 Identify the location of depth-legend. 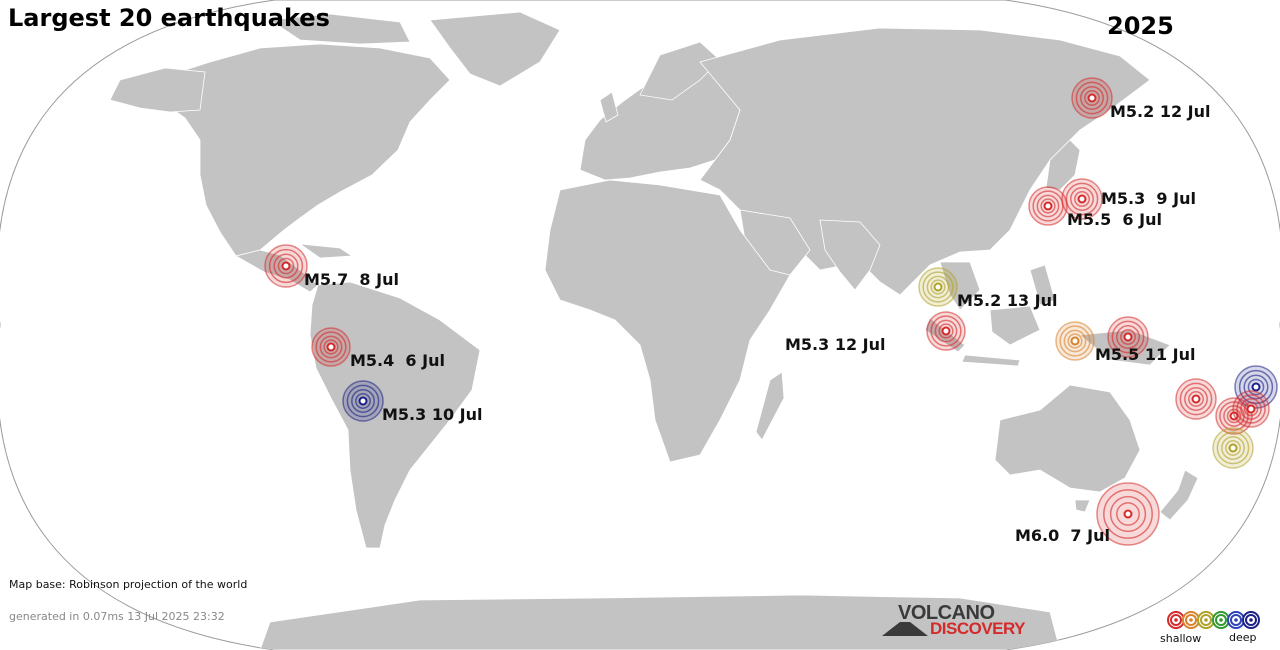
(1213, 620).